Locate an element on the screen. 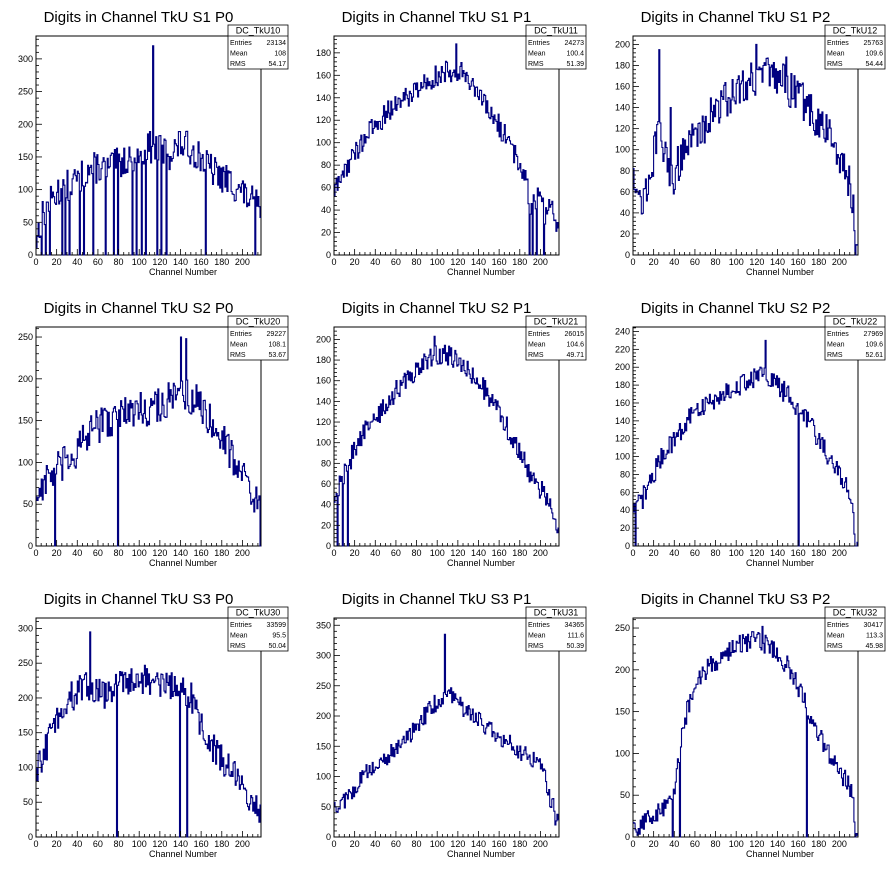 This screenshot has width=896, height=874. stats-value: 27969 is located at coordinates (874, 334).